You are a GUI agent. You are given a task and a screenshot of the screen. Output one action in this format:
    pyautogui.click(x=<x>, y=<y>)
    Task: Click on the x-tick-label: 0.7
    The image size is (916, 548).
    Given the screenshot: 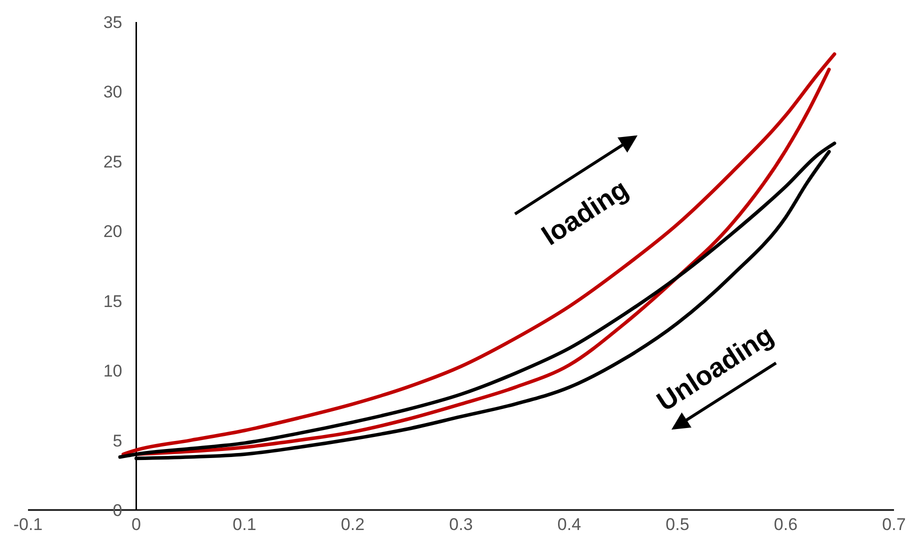 What is the action you would take?
    pyautogui.click(x=894, y=524)
    